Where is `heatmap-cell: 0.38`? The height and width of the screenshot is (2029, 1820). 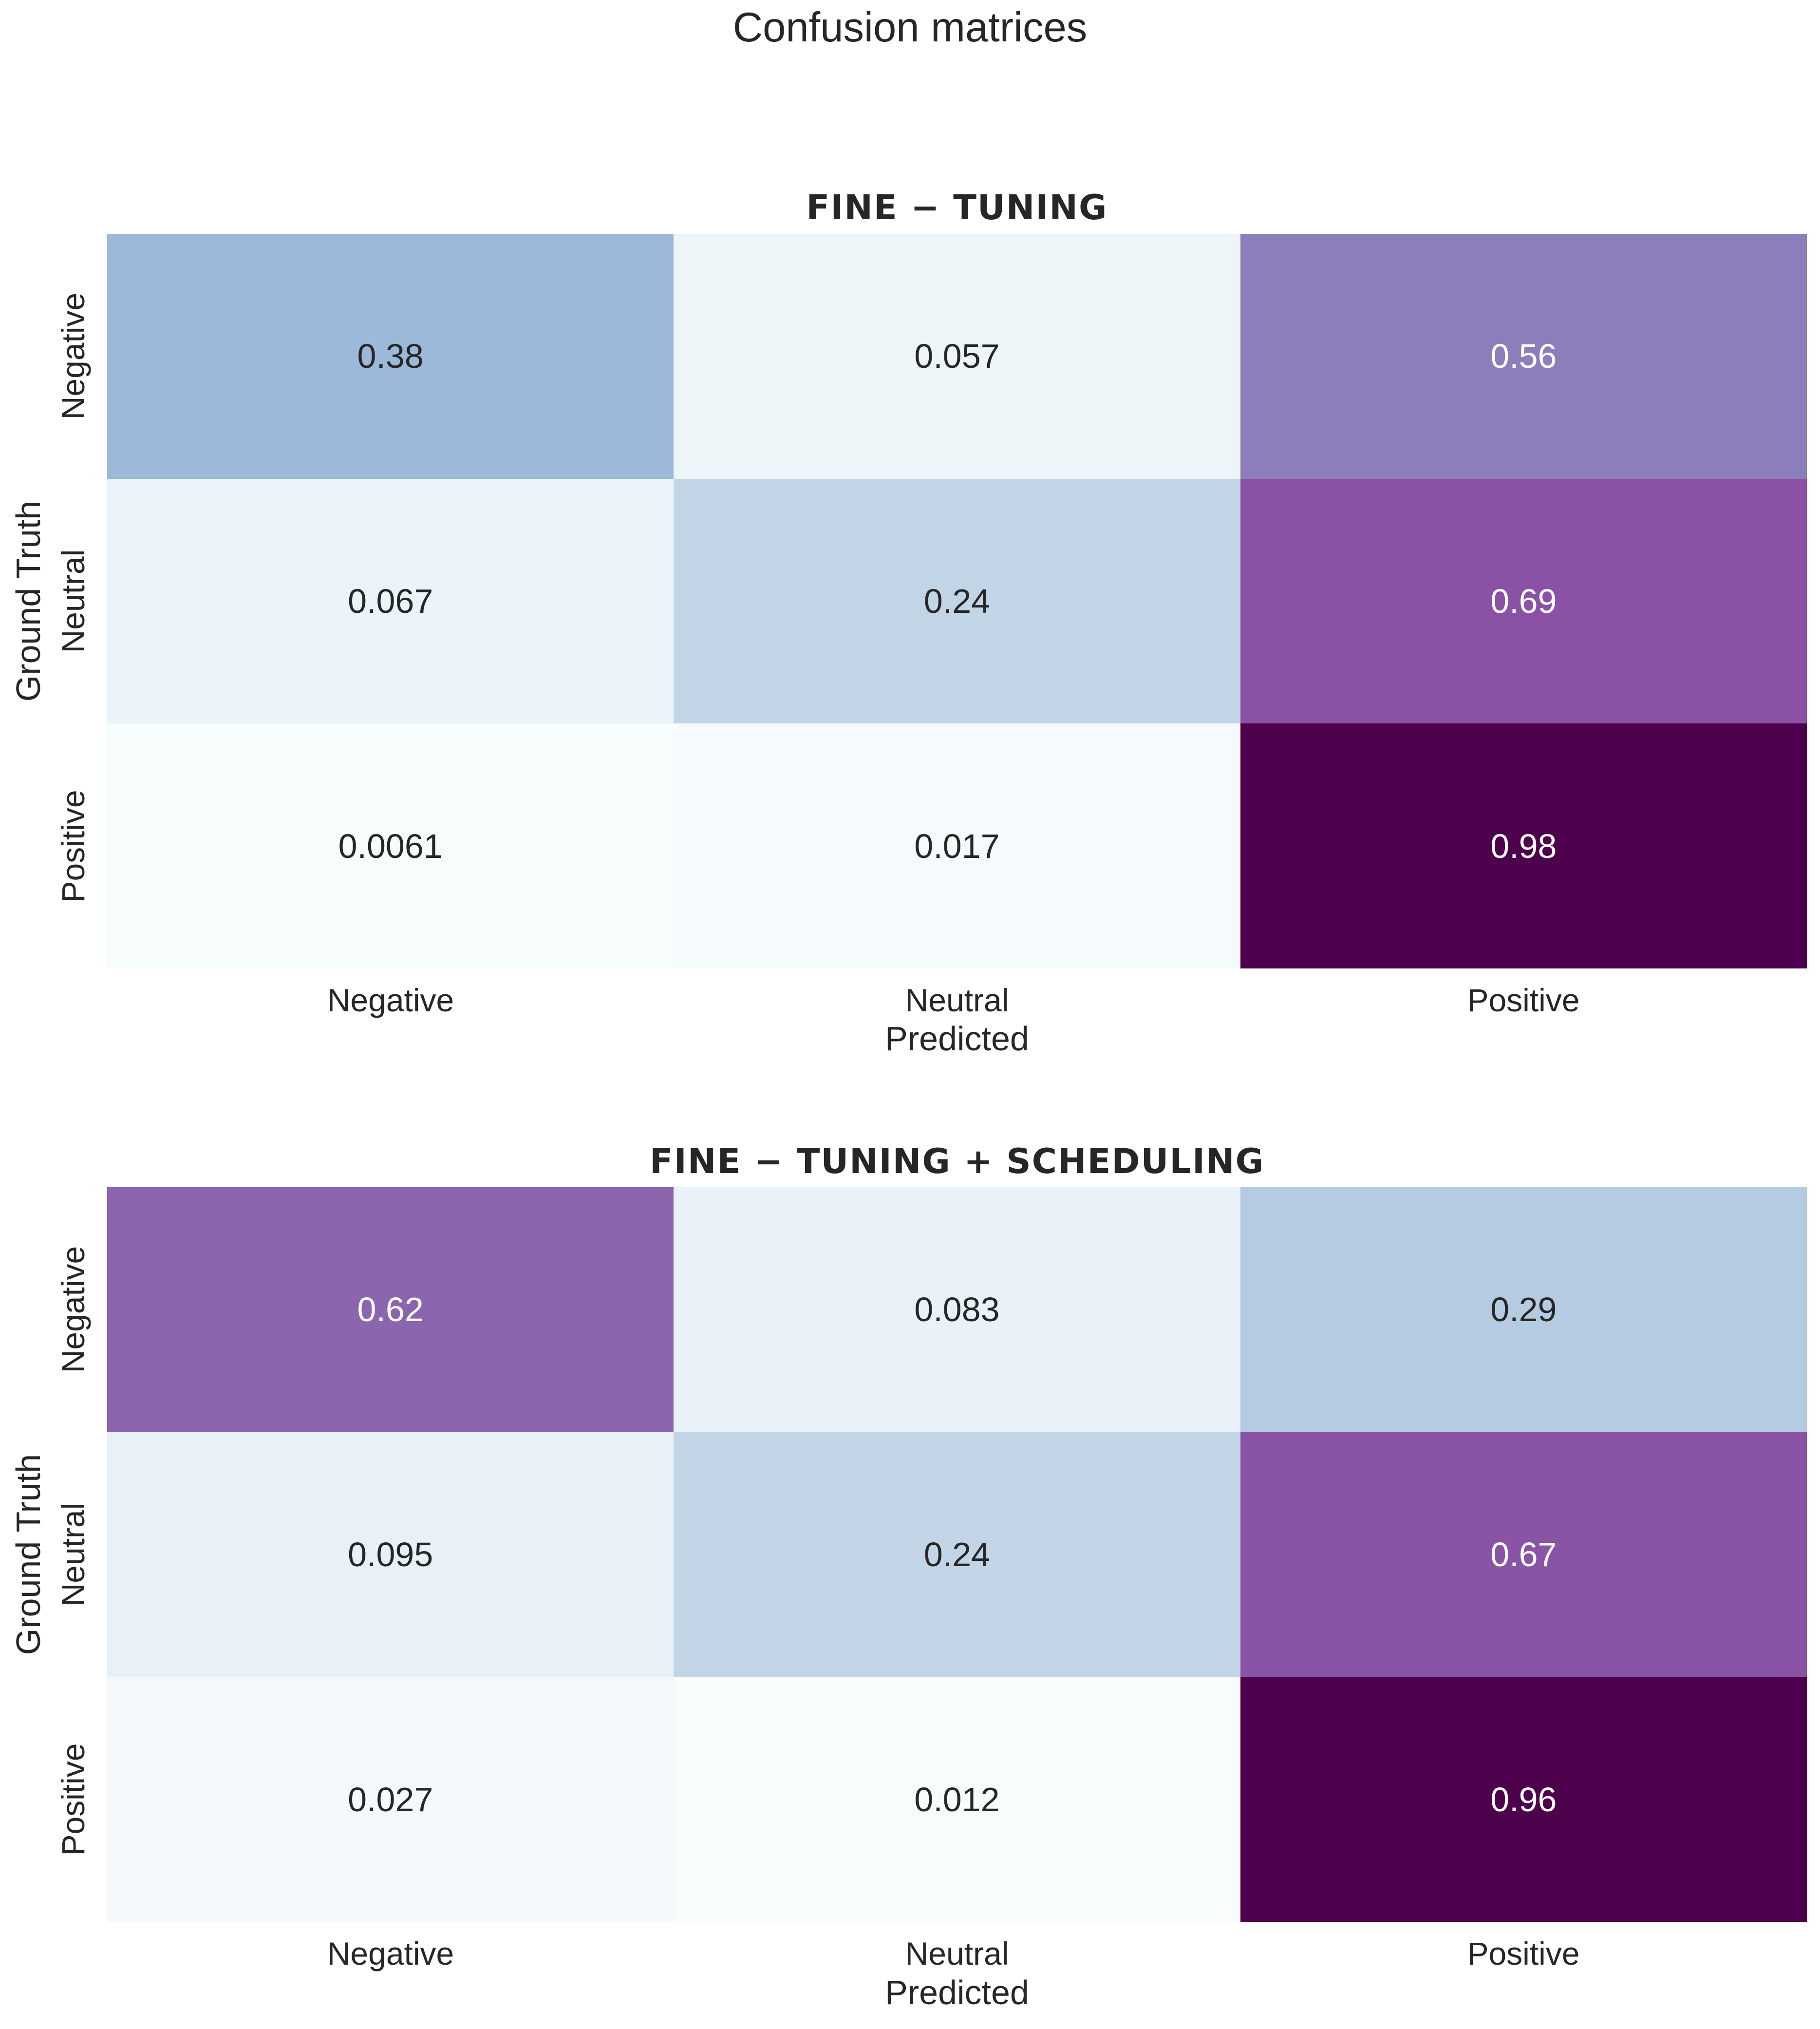 heatmap-cell: 0.38 is located at coordinates (390, 357).